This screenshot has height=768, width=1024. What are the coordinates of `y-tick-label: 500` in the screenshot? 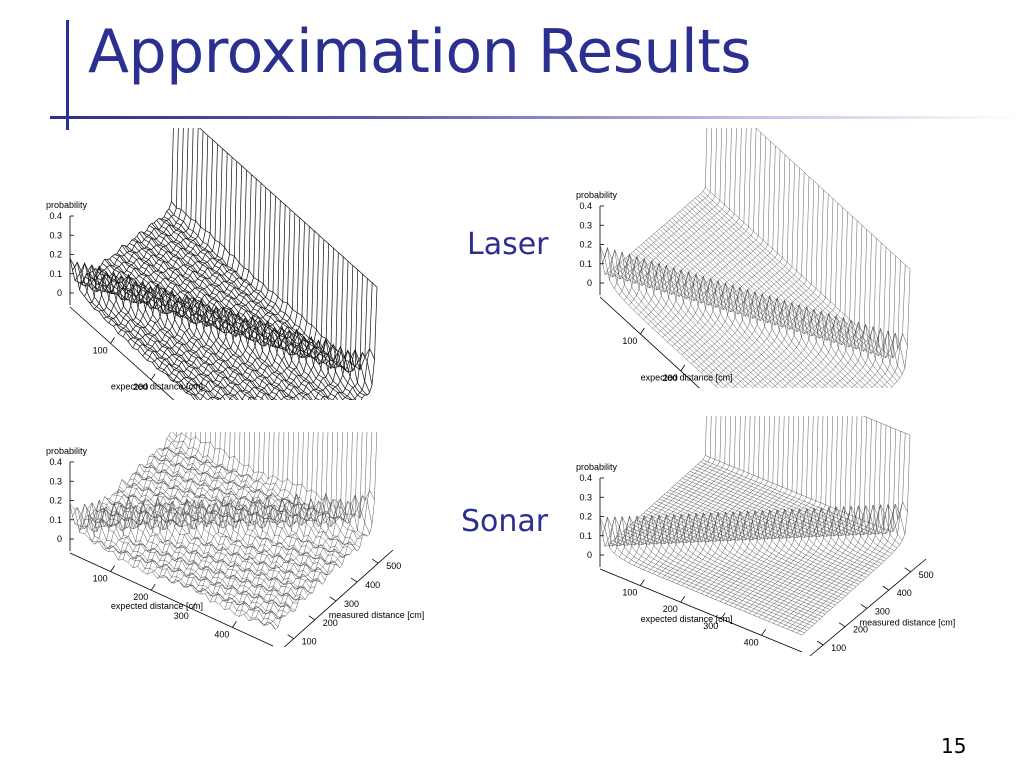 It's located at (926, 575).